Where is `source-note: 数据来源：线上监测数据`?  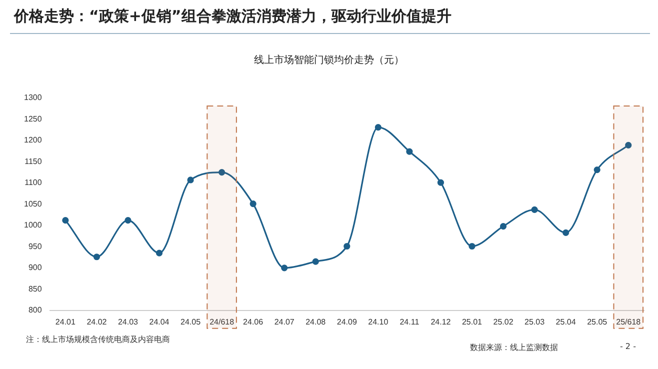 source-note: 数据来源：线上监测数据 is located at coordinates (514, 347).